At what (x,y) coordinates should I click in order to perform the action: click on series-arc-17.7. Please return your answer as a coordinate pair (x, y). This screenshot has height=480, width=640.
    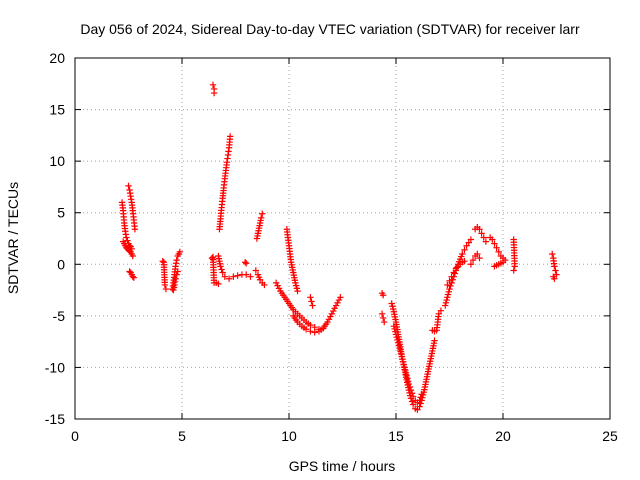
    Looking at the image, I should click on (456, 273).